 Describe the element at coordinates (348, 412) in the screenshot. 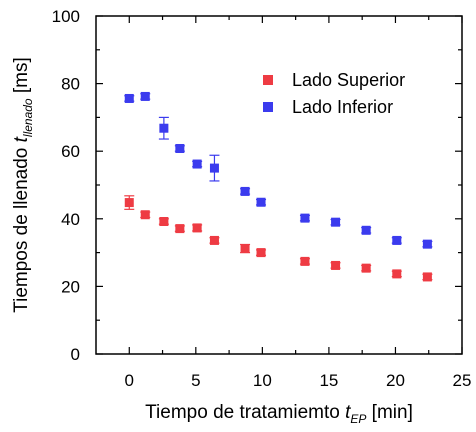

I see `x-axis-title-var: t` at that location.